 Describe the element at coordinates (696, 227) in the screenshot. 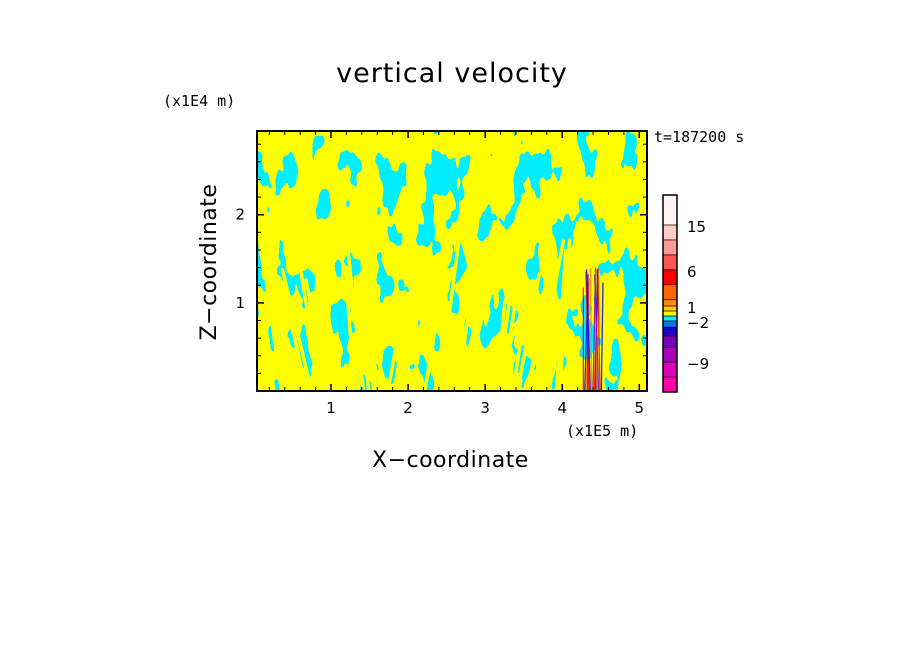

I see `colorbar-label: 15` at that location.